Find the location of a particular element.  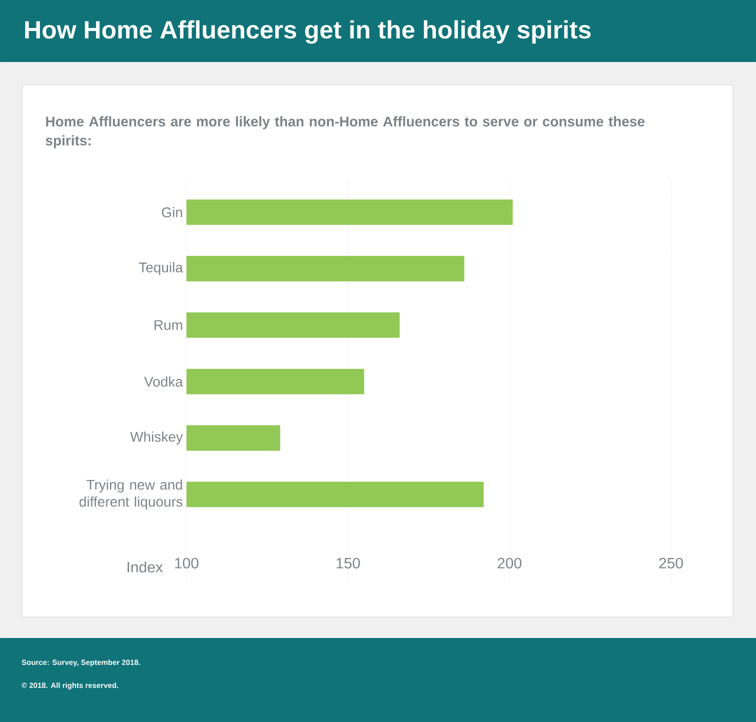

x-tick-label: 200 is located at coordinates (510, 563).